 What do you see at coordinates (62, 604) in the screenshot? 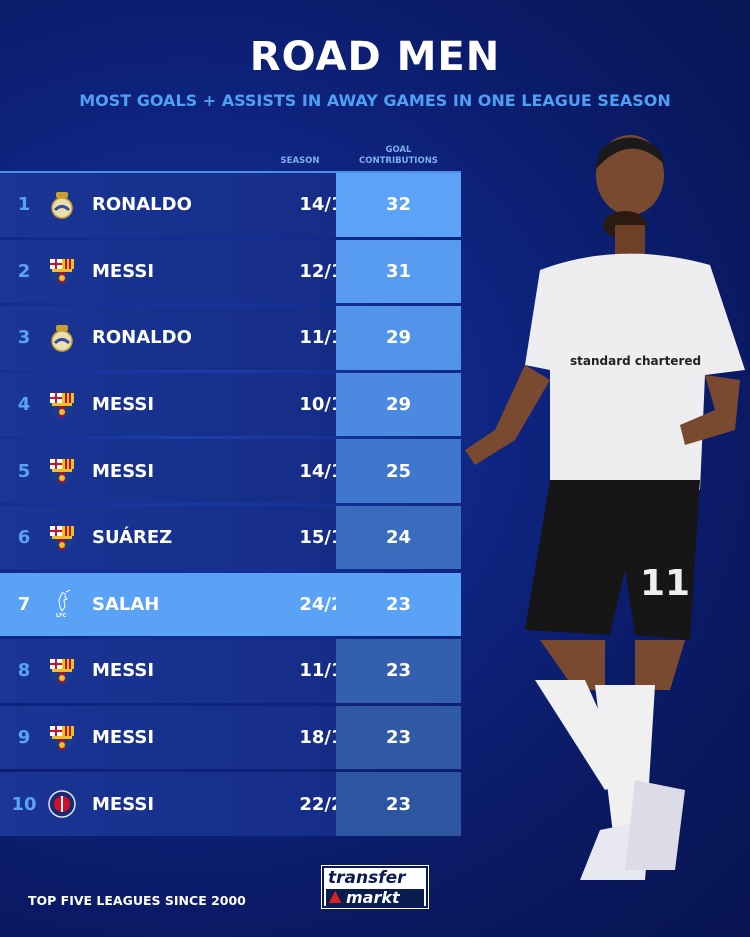
I see `liverpool-crest-icon: LFC` at bounding box center [62, 604].